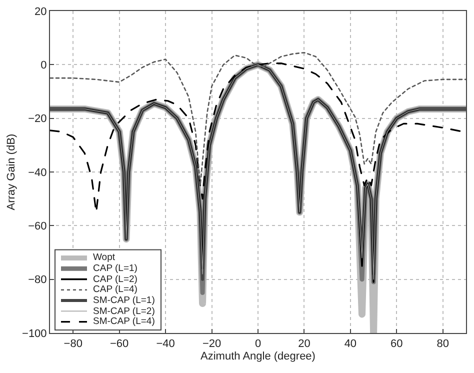 This screenshot has width=474, height=373. What do you see at coordinates (104, 257) in the screenshot?
I see `legend-label: Wopt` at bounding box center [104, 257].